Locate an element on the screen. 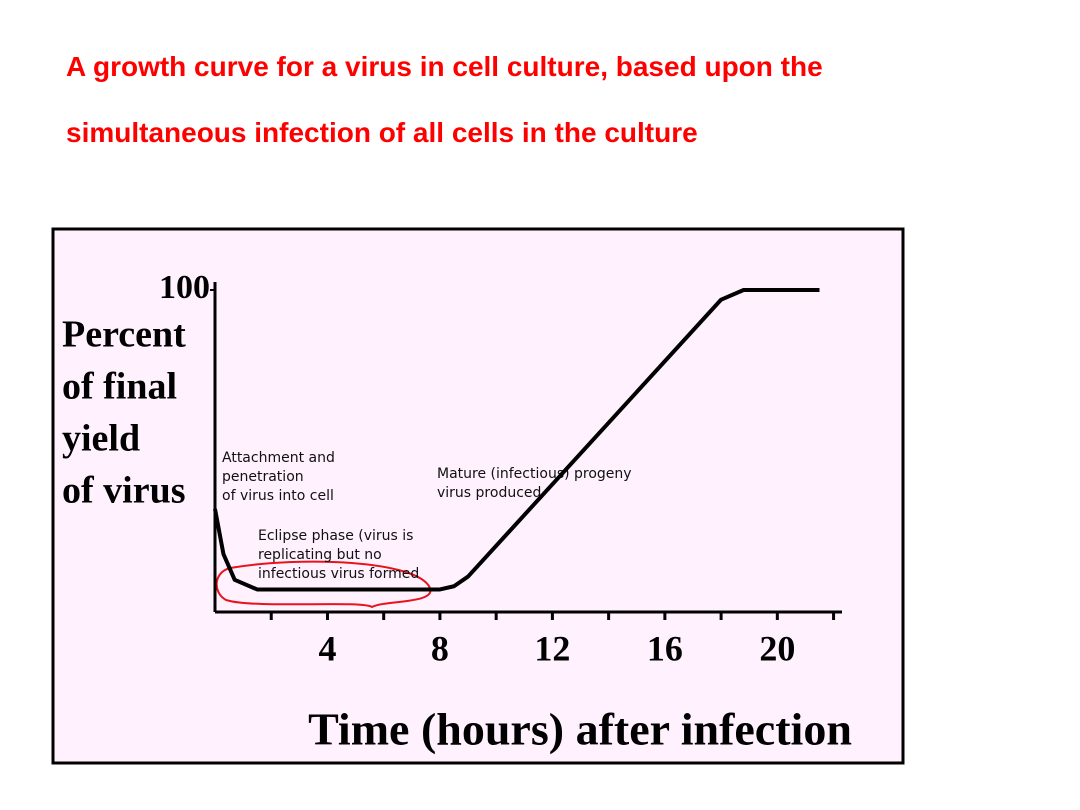 Image resolution: width=1080 pixels, height=810 pixels. y-tick-label: 100 is located at coordinates (184, 287).